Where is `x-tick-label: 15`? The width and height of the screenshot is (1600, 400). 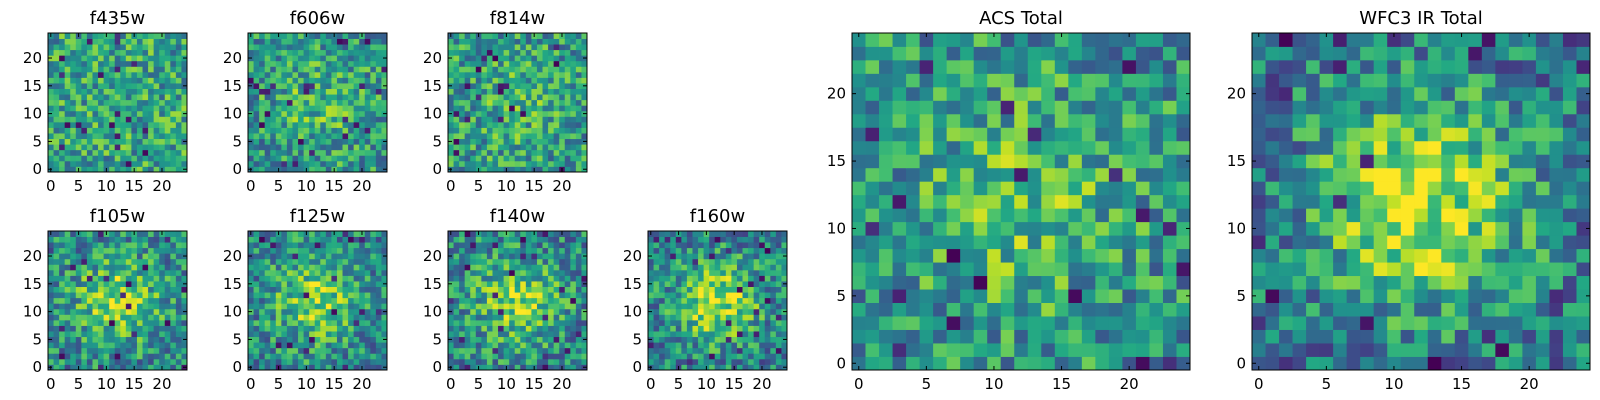
x-tick-label: 15 is located at coordinates (134, 384).